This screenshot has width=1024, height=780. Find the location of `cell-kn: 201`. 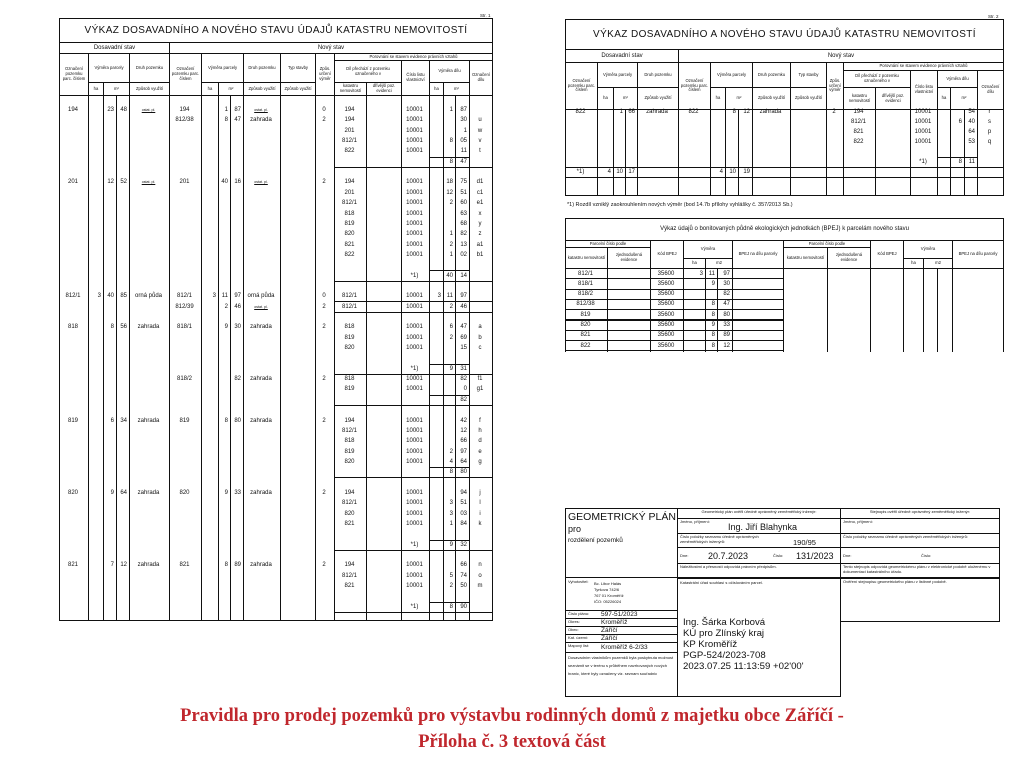

cell-kn: 201 is located at coordinates (349, 192).